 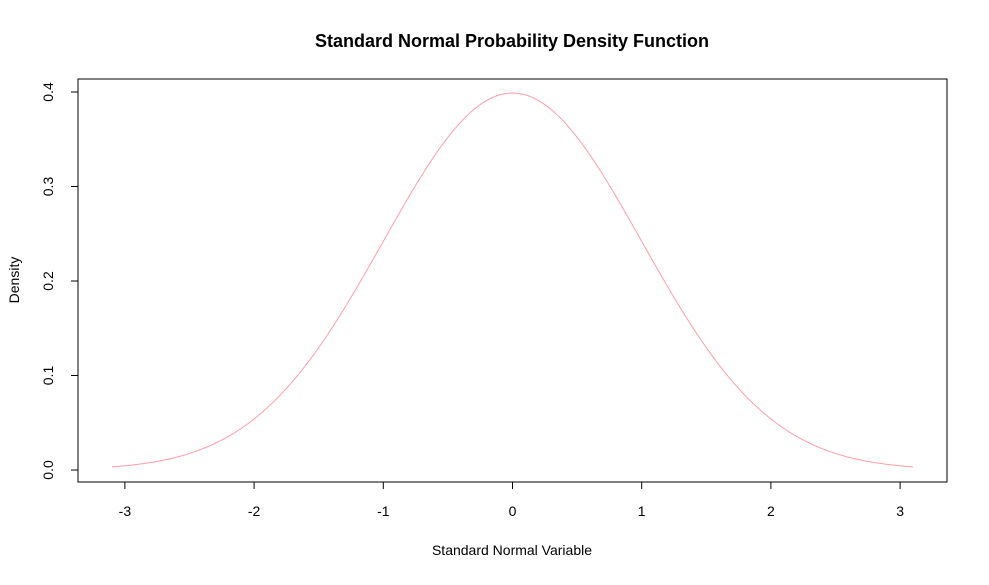 What do you see at coordinates (383, 511) in the screenshot?
I see `x-tick-label: -1` at bounding box center [383, 511].